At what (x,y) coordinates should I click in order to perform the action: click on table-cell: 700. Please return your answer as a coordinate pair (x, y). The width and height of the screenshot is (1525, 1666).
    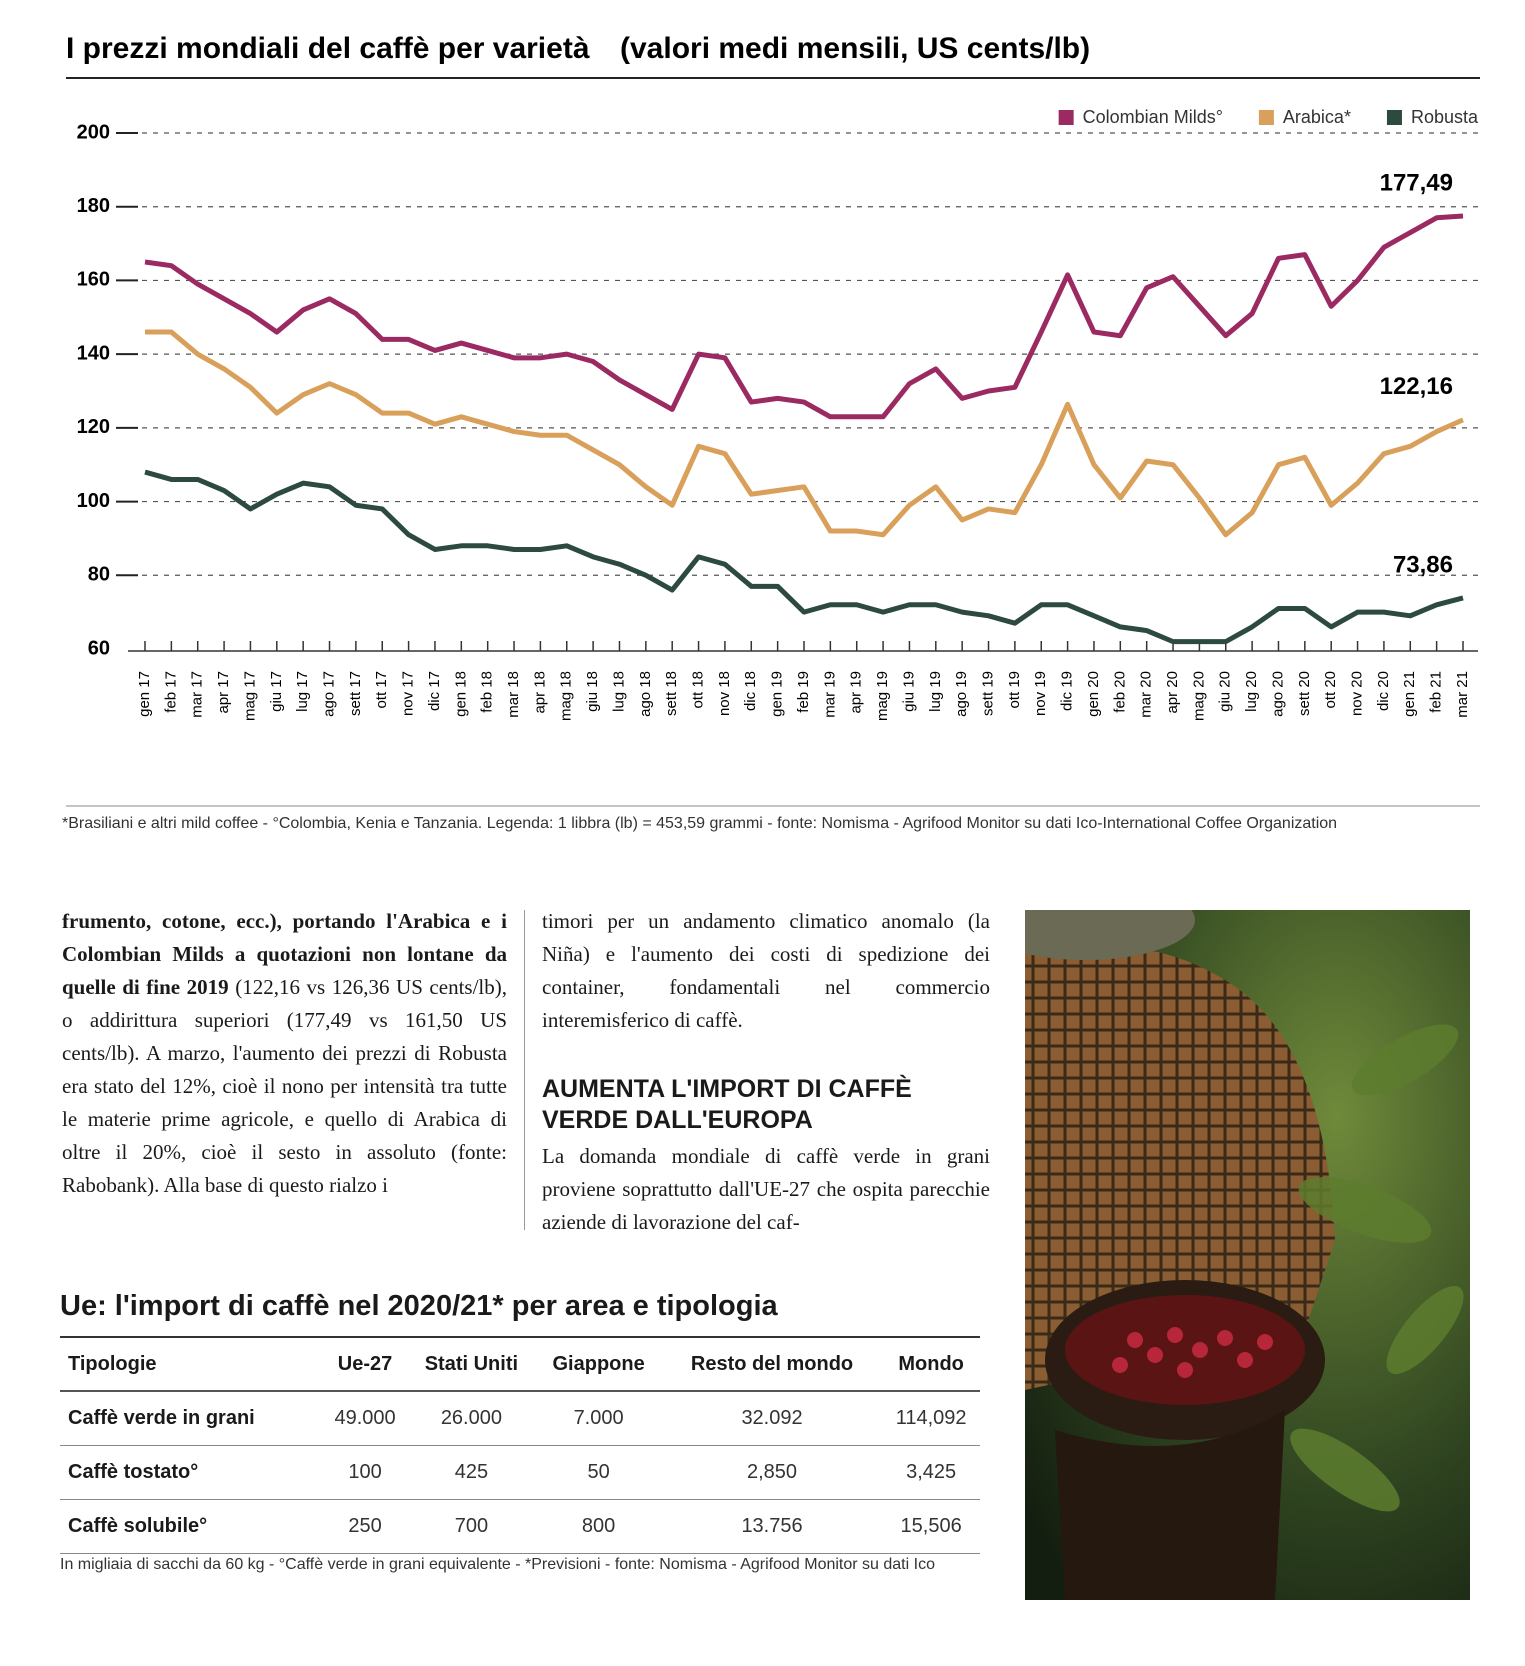
    Looking at the image, I should click on (471, 1526).